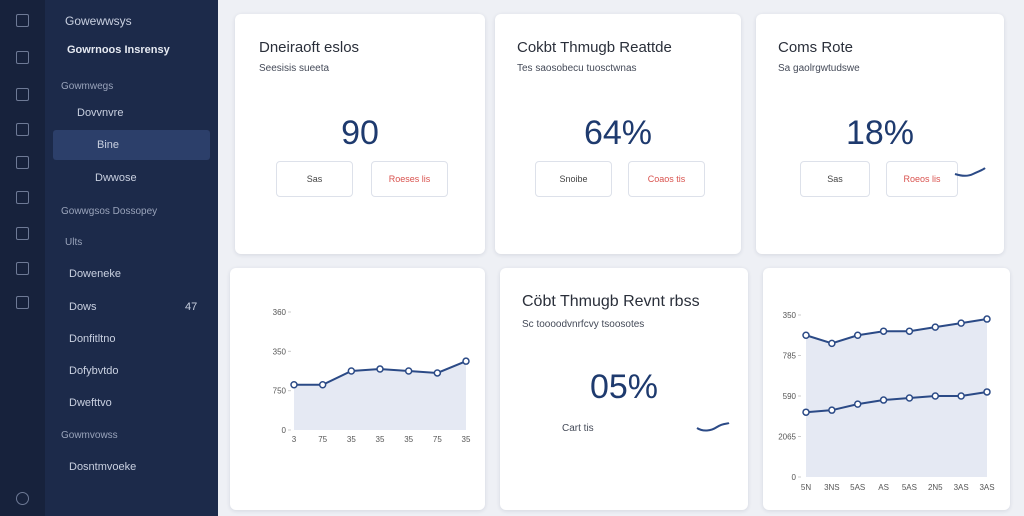 The image size is (1024, 516). What do you see at coordinates (95, 274) in the screenshot?
I see `nav-link: Doweneke` at bounding box center [95, 274].